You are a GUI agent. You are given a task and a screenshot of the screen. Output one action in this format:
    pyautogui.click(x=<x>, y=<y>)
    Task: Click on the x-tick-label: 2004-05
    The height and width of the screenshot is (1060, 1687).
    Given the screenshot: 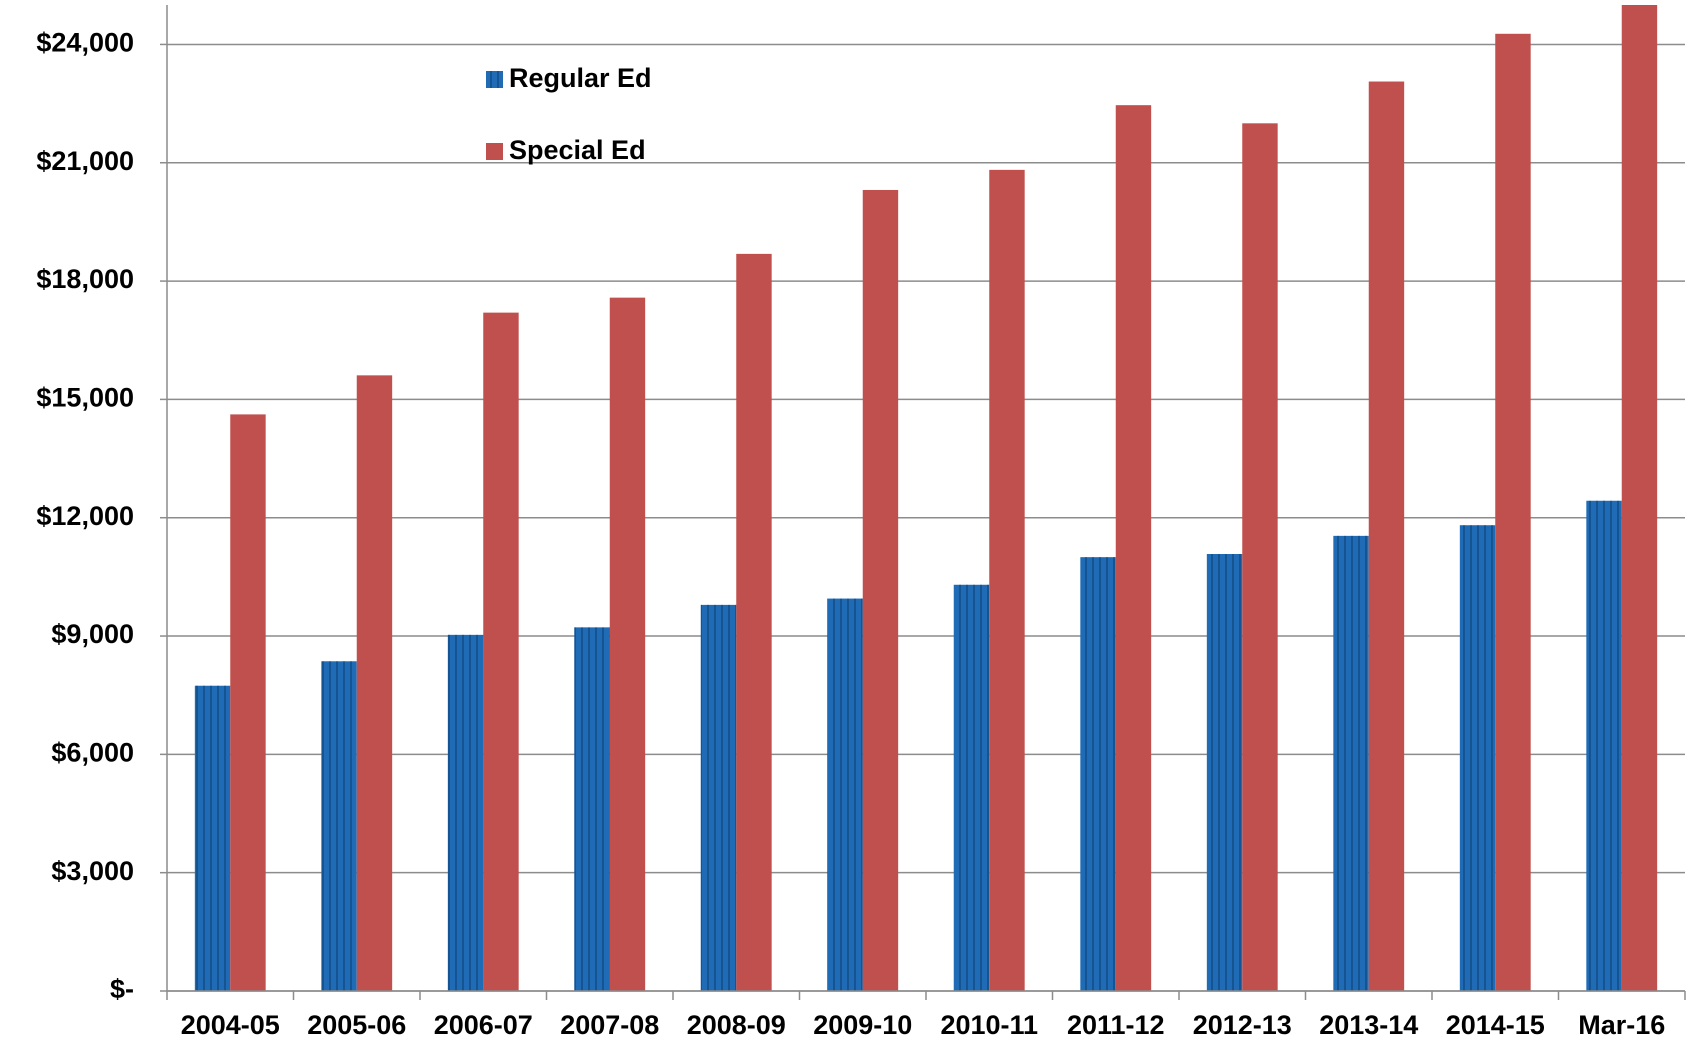 What is the action you would take?
    pyautogui.click(x=230, y=1025)
    